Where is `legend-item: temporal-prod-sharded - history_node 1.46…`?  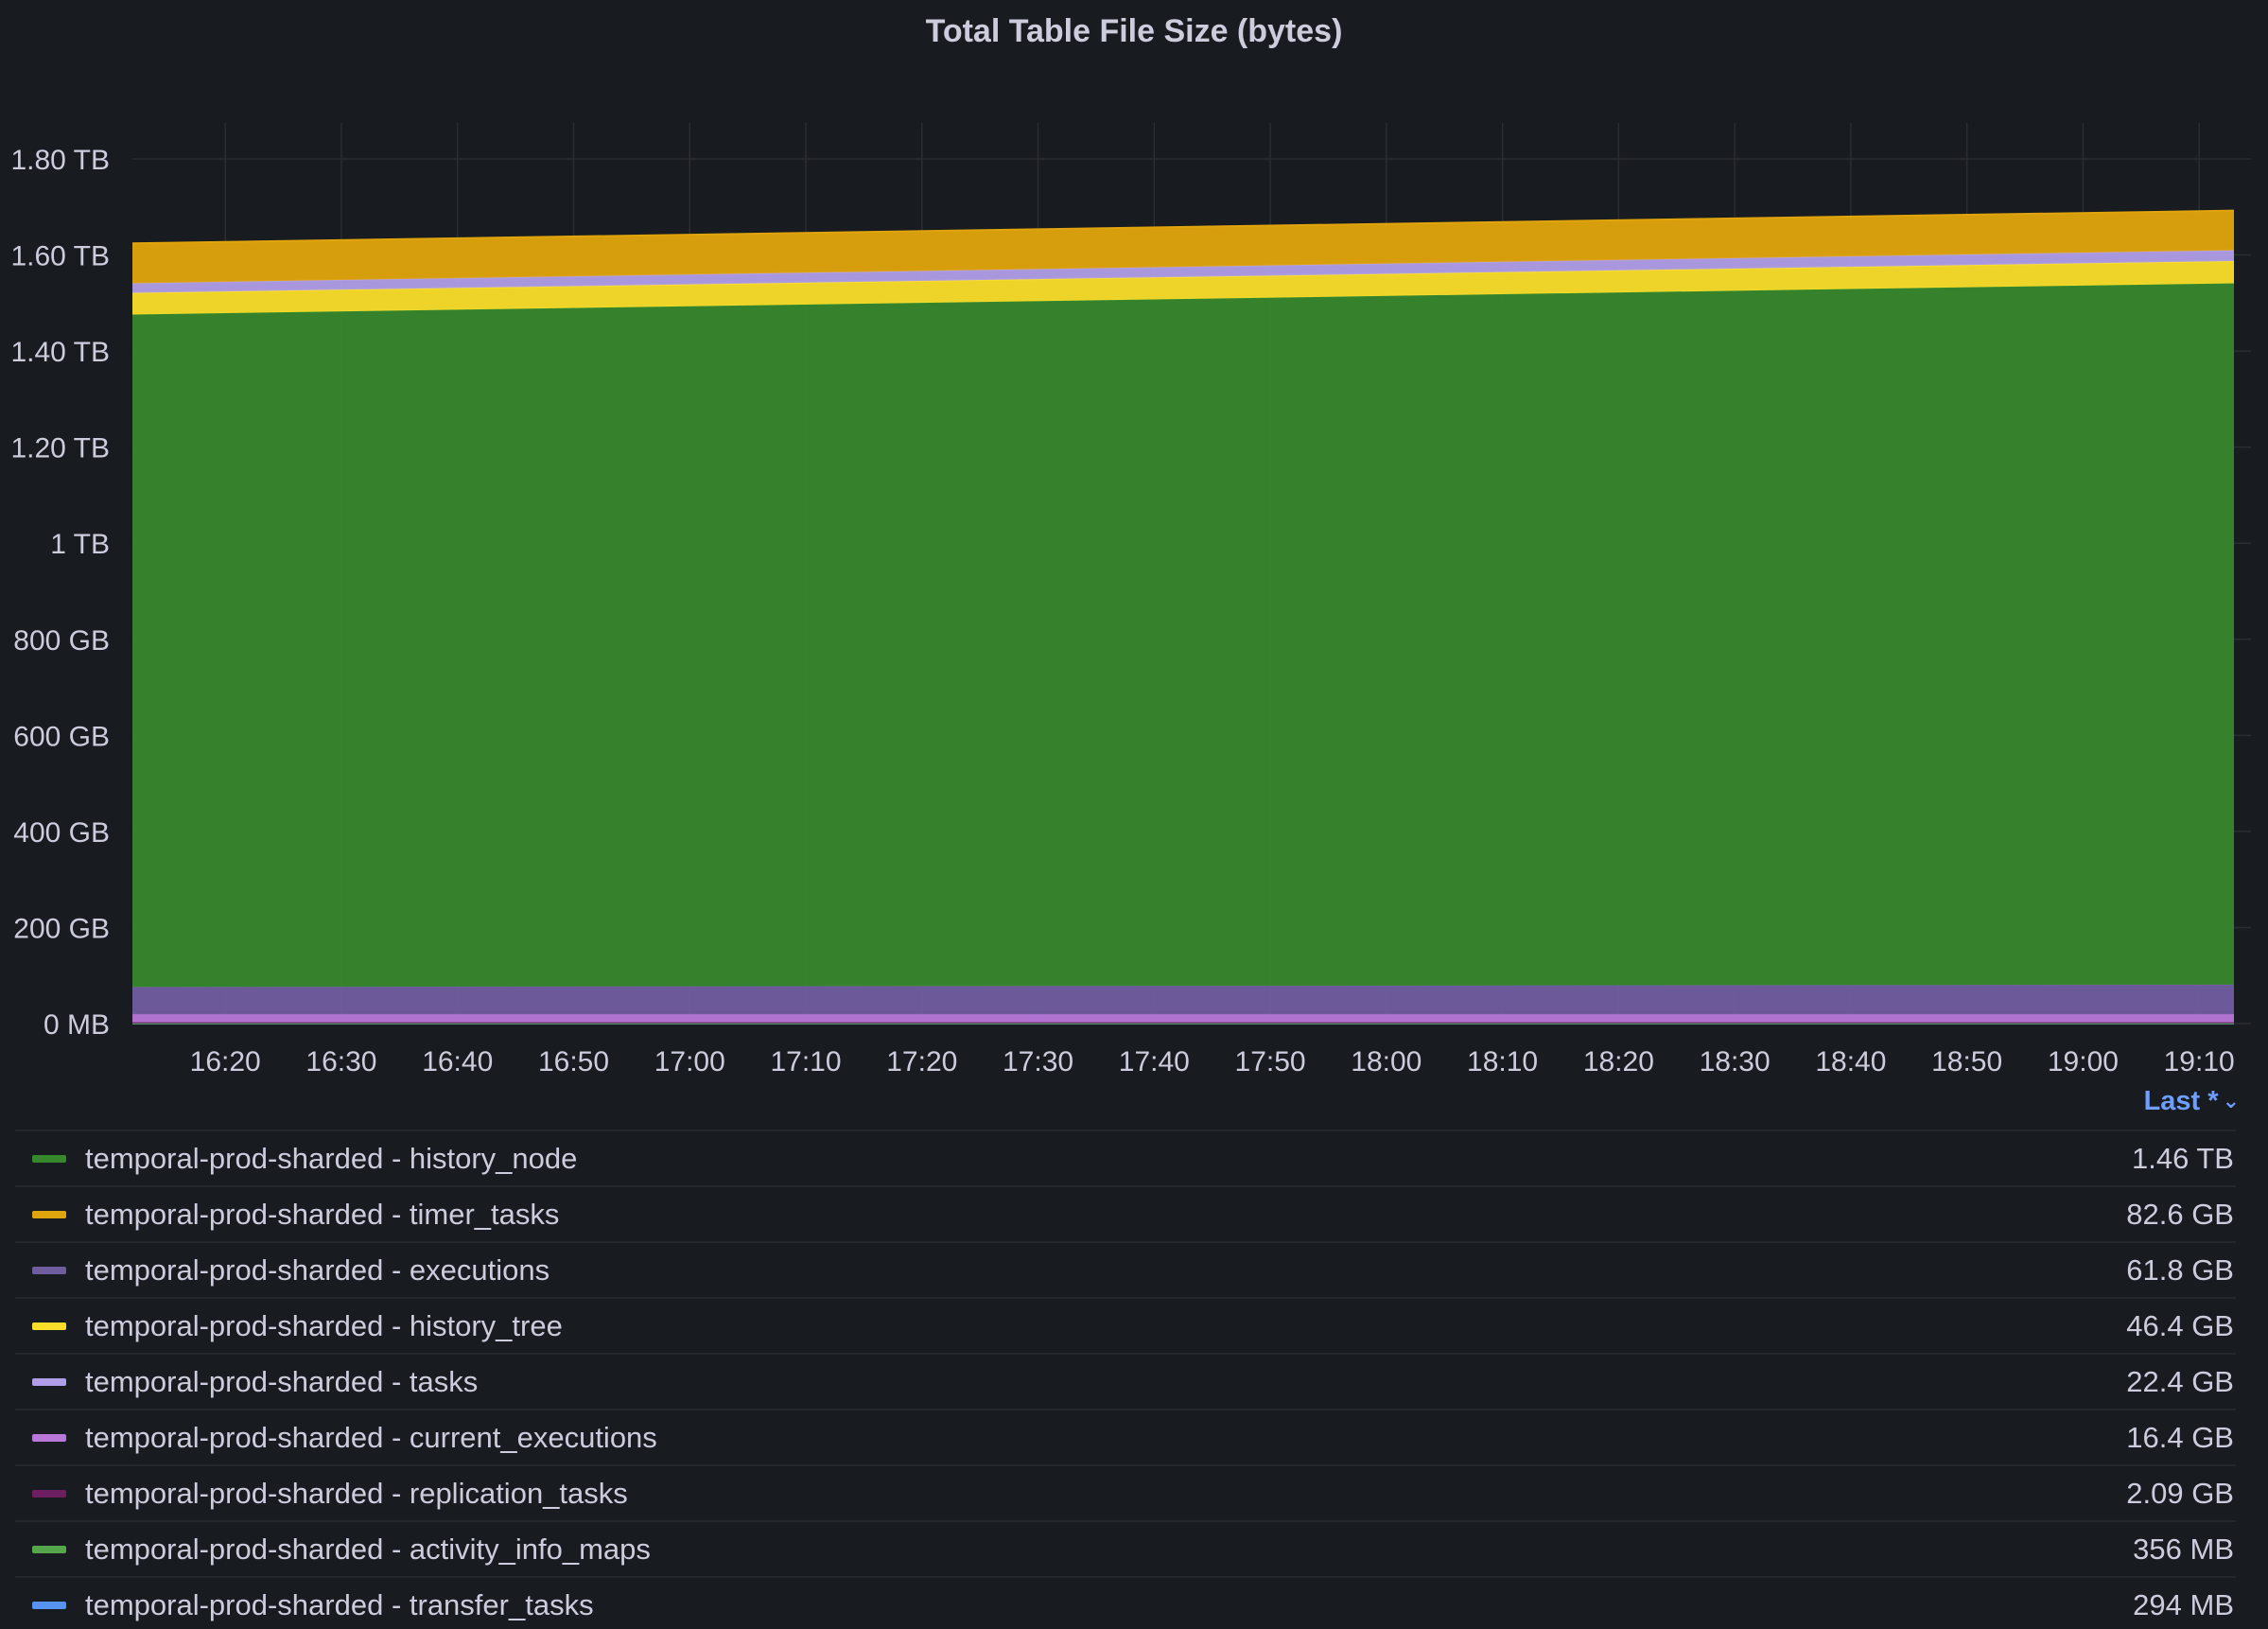 legend-item: temporal-prod-sharded - history_node 1.46… is located at coordinates (1125, 1157).